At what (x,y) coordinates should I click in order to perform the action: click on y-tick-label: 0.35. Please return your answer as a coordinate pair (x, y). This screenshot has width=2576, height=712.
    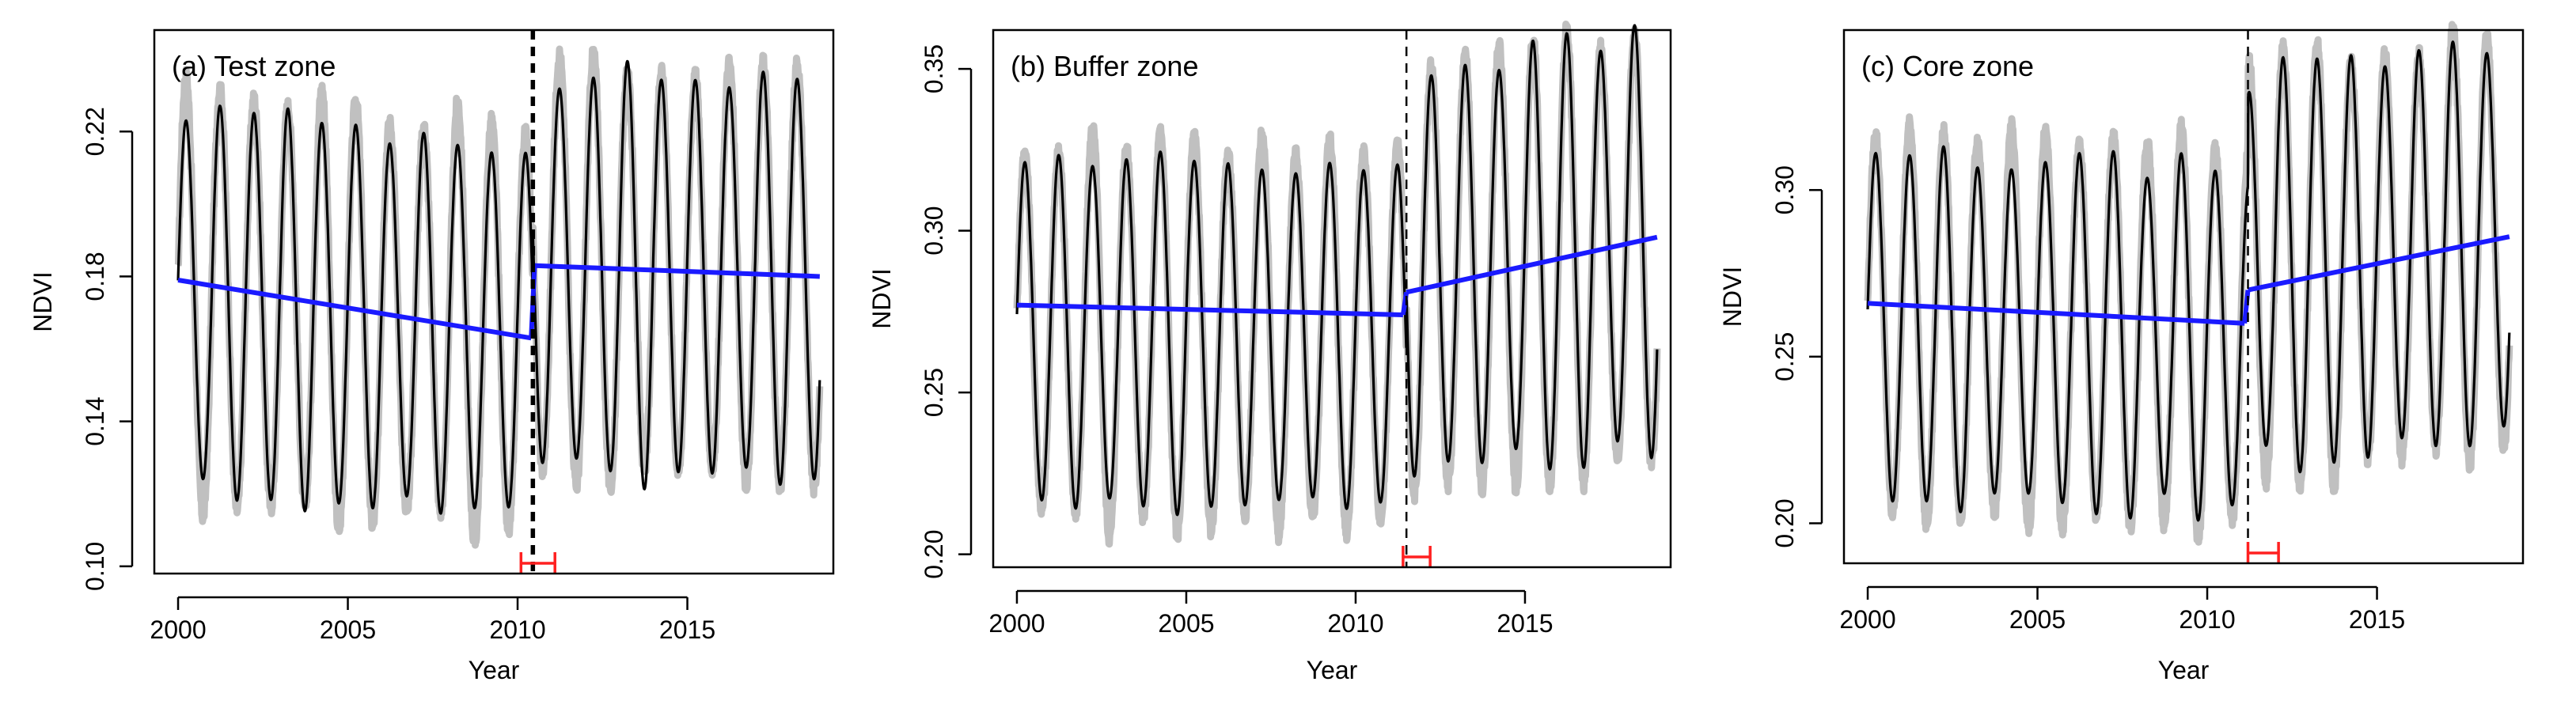
    Looking at the image, I should click on (934, 68).